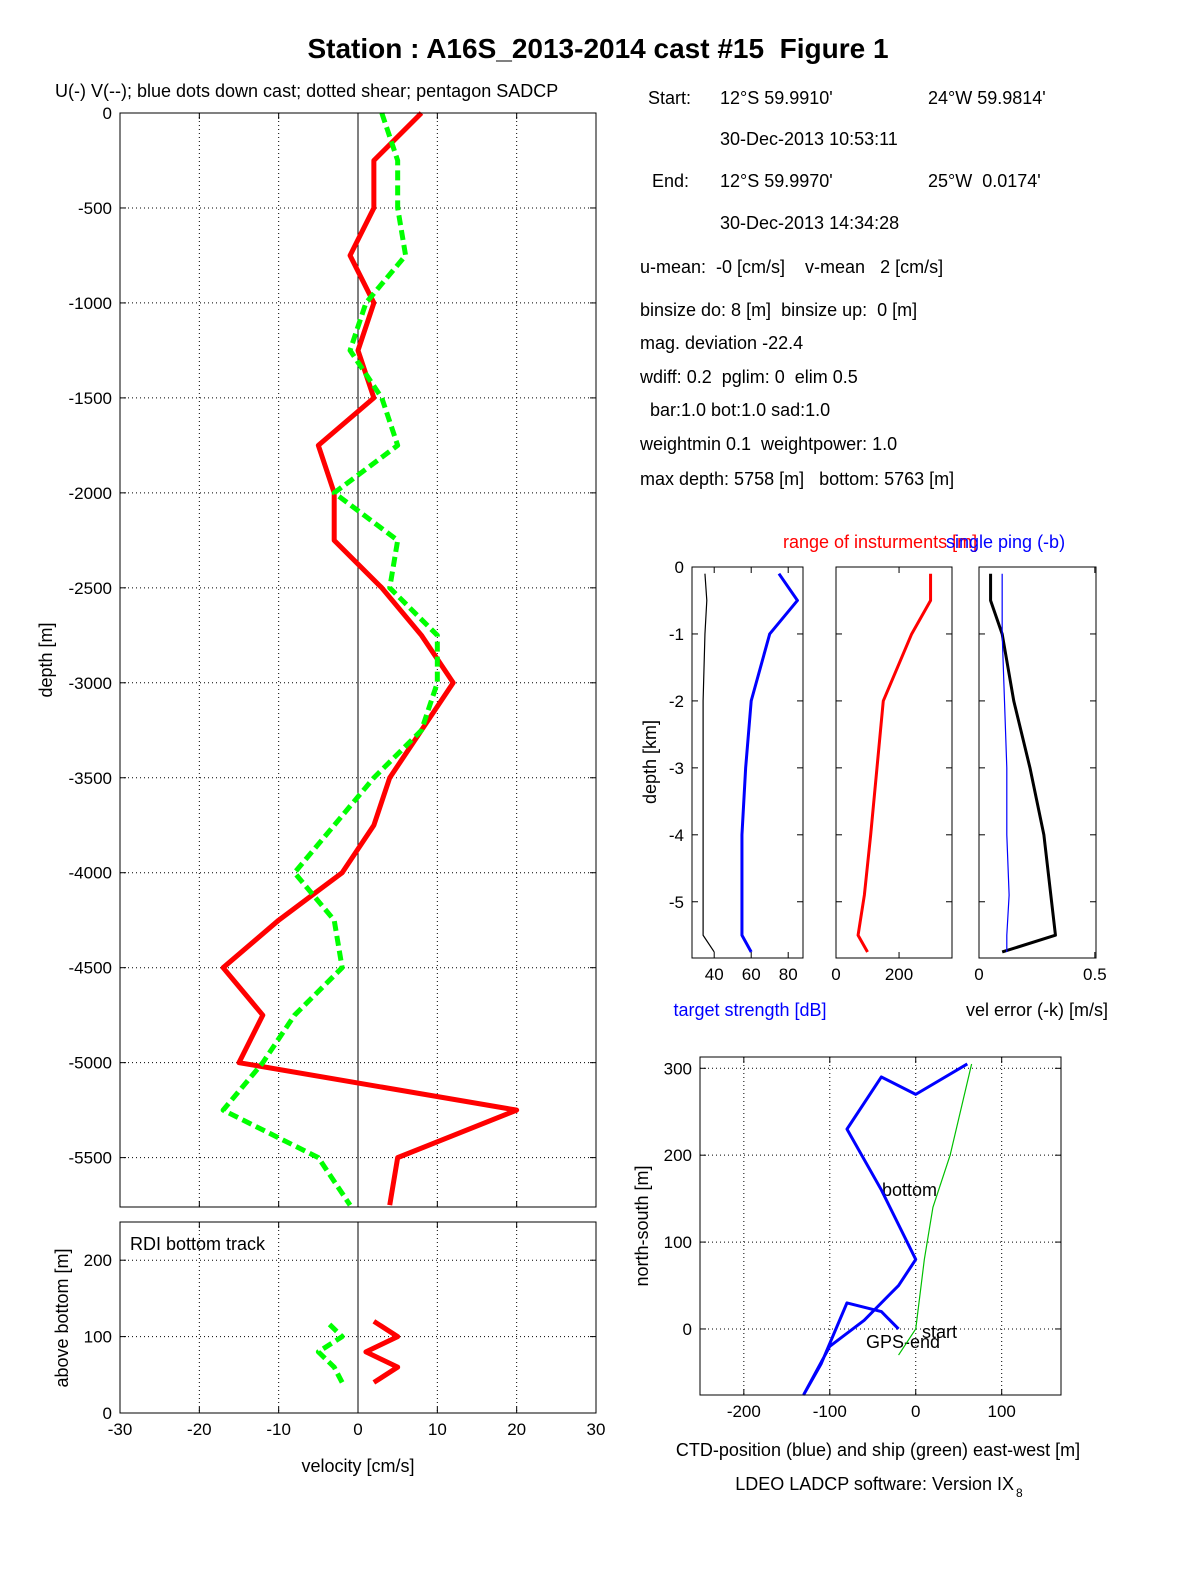  I want to click on y-tick-label: -1000, so click(90, 303).